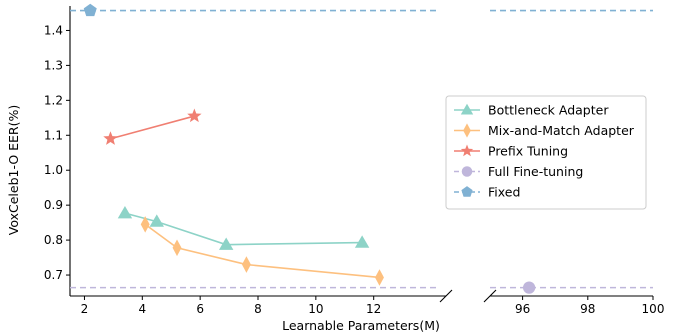 The height and width of the screenshot is (335, 678). I want to click on x-tick-right-label: 96, so click(522, 309).